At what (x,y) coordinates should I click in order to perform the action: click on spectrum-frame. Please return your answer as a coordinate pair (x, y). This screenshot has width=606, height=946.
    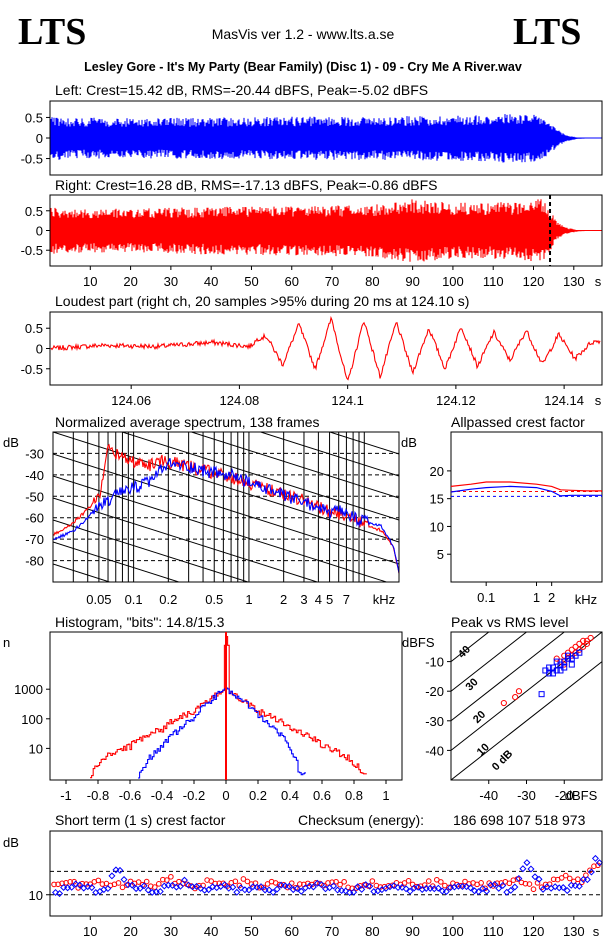
    Looking at the image, I should click on (226, 507).